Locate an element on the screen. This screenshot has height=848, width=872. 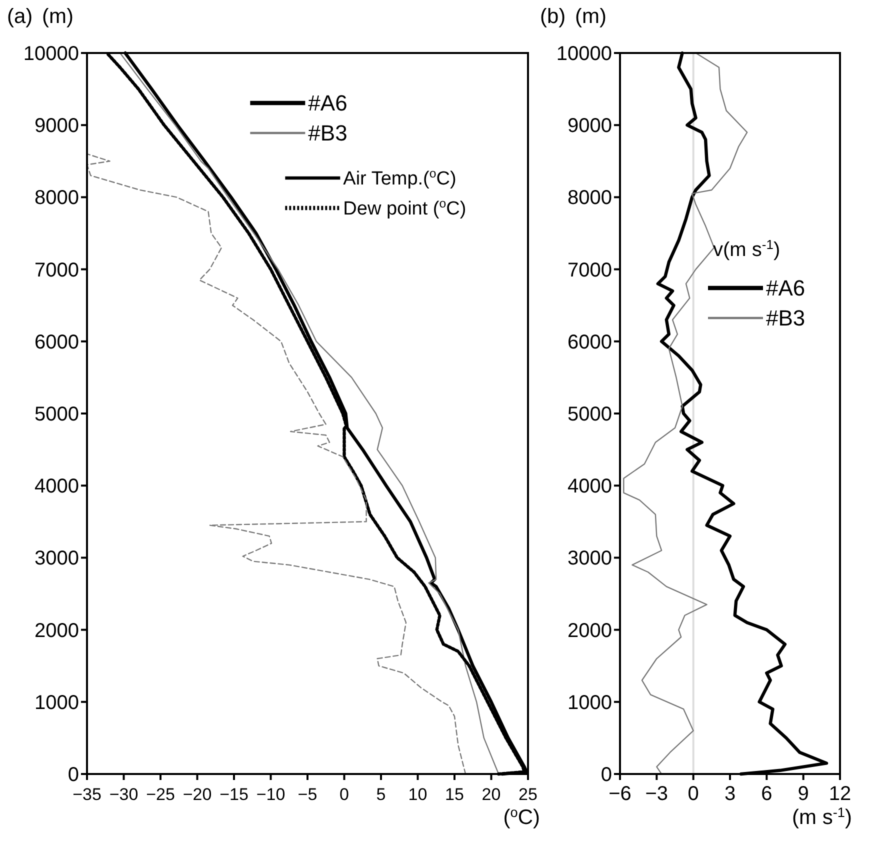
x-tick-label: 5 is located at coordinates (381, 794).